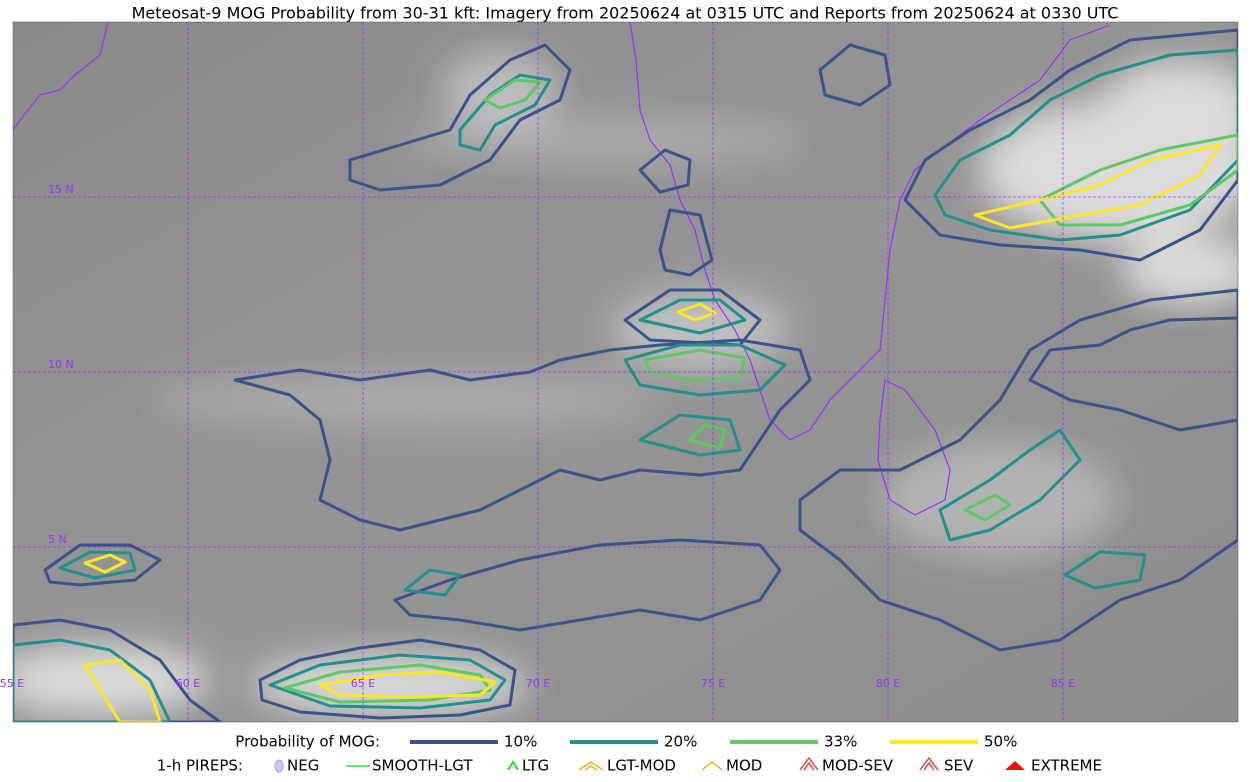 Image resolution: width=1250 pixels, height=782 pixels. I want to click on legend-label: SMOOTH-LGT, so click(422, 766).